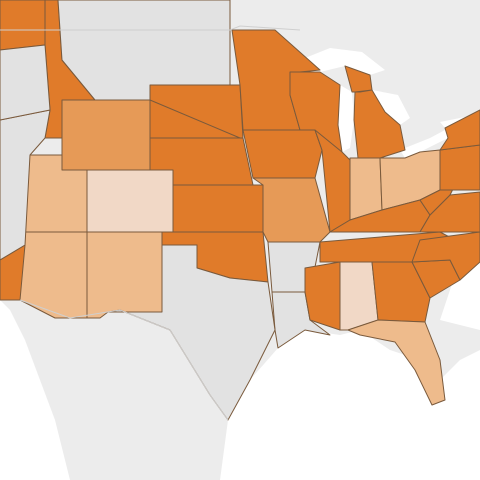  Describe the element at coordinates (346, 118) in the screenshot. I see `lake-michigan` at that location.